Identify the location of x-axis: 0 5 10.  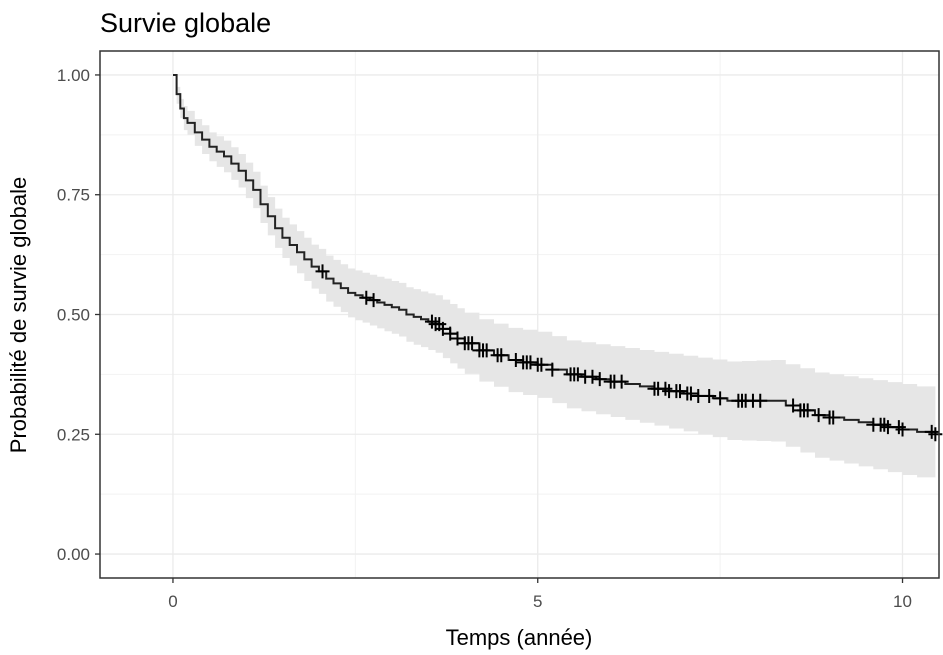
(540, 594).